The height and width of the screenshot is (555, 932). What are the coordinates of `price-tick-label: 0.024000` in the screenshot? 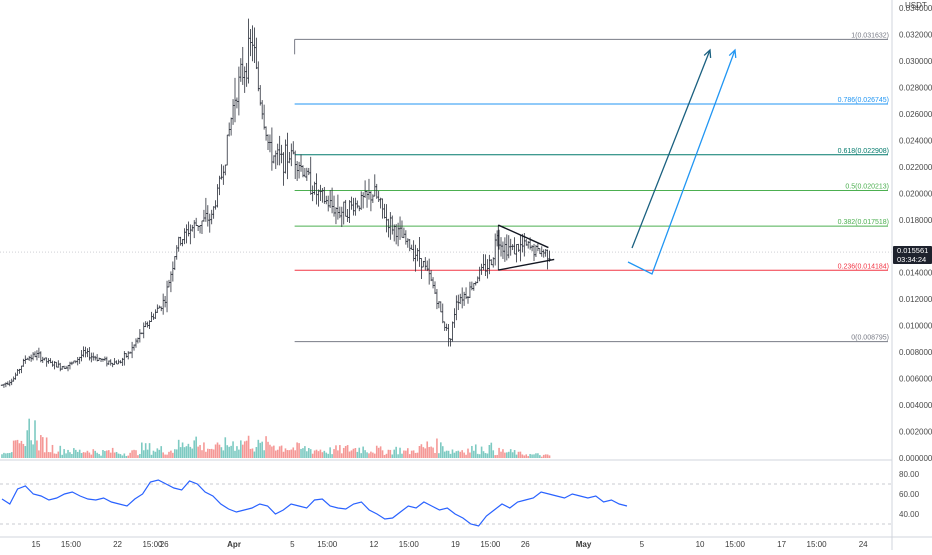 It's located at (915, 140).